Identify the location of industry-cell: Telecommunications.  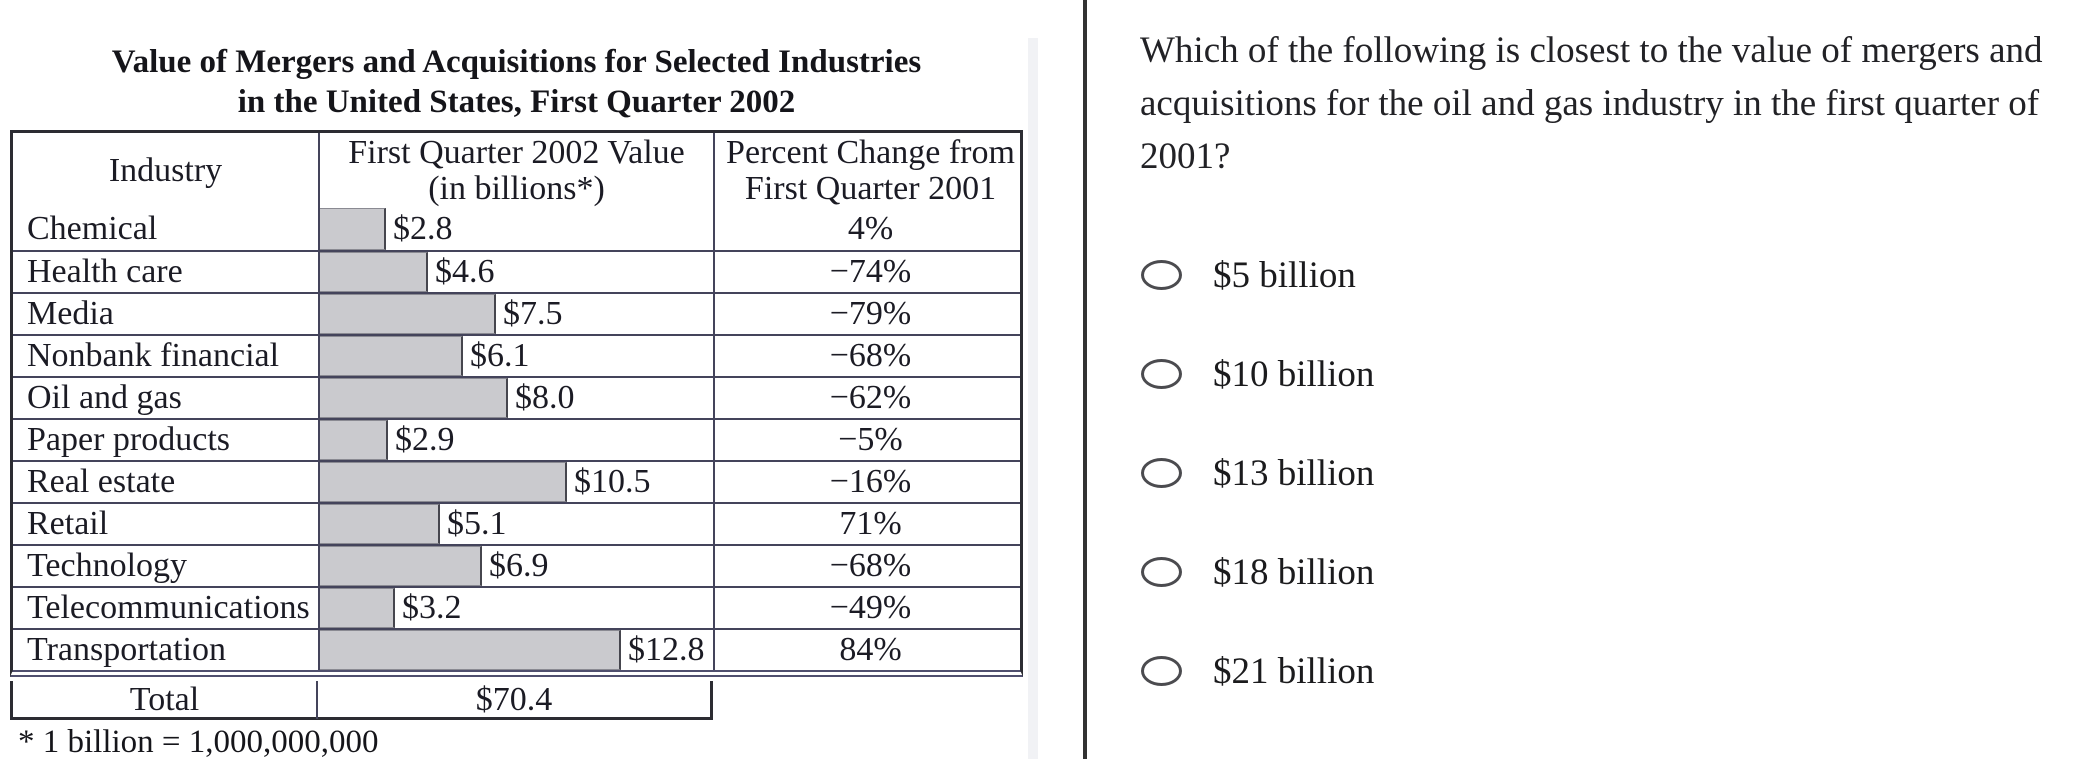
(168, 607).